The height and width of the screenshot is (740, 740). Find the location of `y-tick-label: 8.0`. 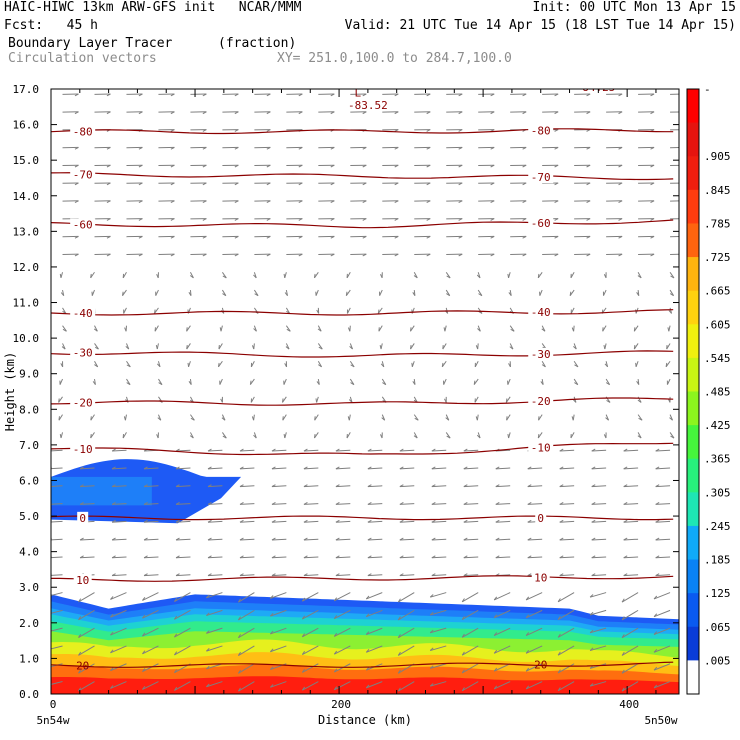

y-tick-label: 8.0 is located at coordinates (29, 409).